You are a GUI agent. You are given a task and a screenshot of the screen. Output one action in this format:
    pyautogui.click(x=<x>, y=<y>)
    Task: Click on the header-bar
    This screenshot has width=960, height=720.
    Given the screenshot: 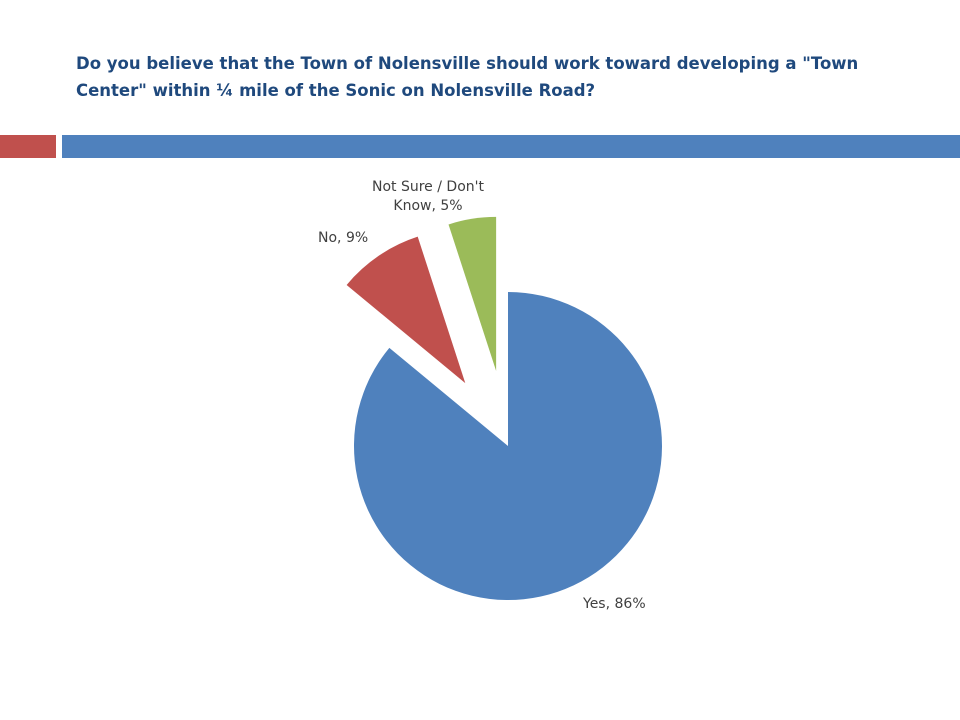 What is the action you would take?
    pyautogui.click(x=511, y=146)
    